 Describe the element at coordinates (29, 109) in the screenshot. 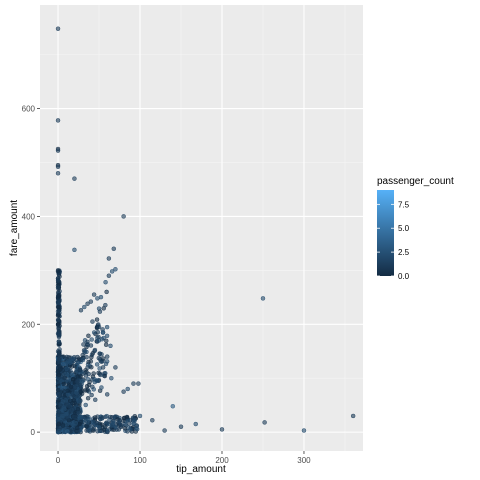

I see `y-tick-label: 600` at that location.